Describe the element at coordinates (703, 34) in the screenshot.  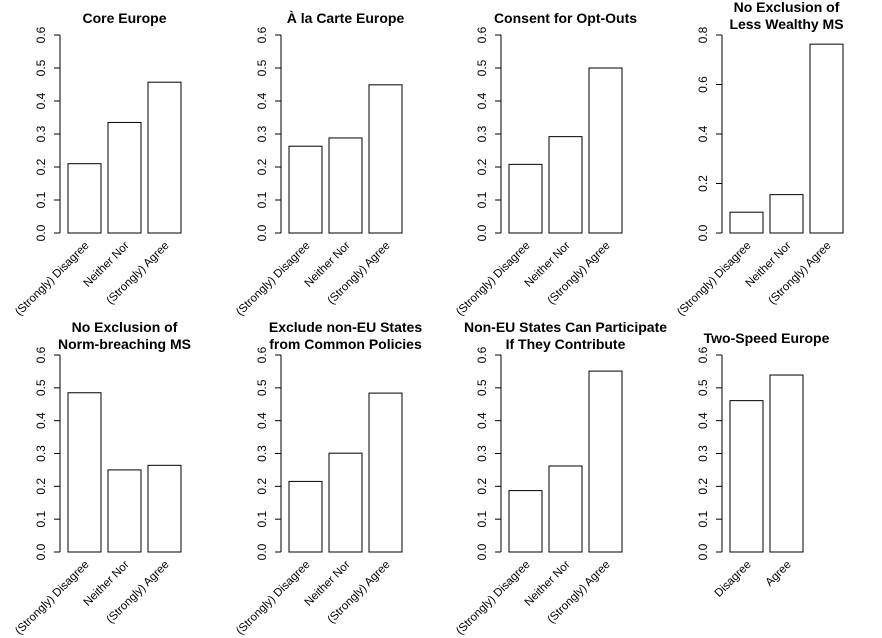
I see `y-tick-label: 0.8` at that location.